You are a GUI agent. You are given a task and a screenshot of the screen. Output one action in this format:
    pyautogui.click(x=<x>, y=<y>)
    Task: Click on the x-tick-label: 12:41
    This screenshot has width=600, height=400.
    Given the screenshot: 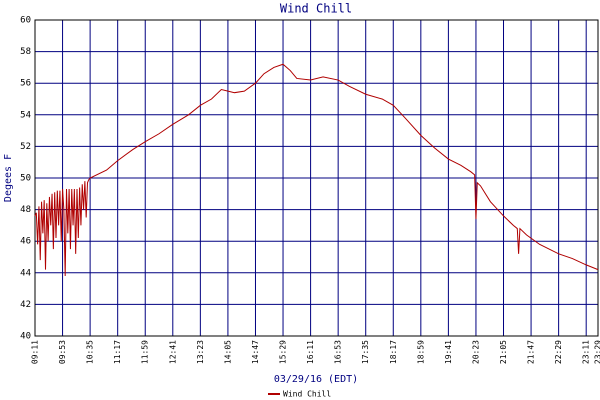 What is the action you would take?
    pyautogui.click(x=172, y=352)
    